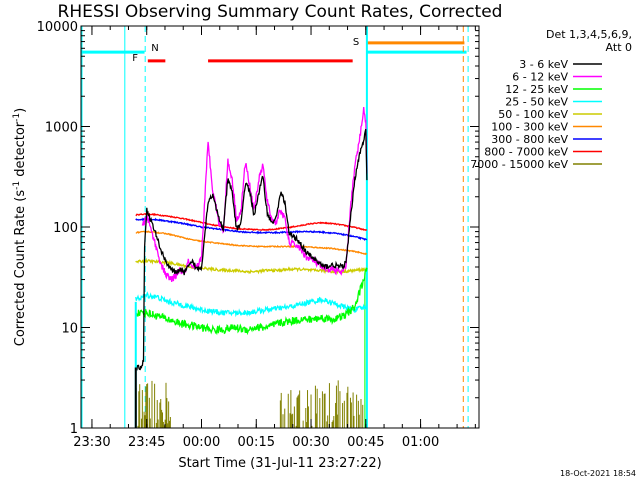  What do you see at coordinates (251, 243) in the screenshot?
I see `series-line-100-to-300-kev` at bounding box center [251, 243].